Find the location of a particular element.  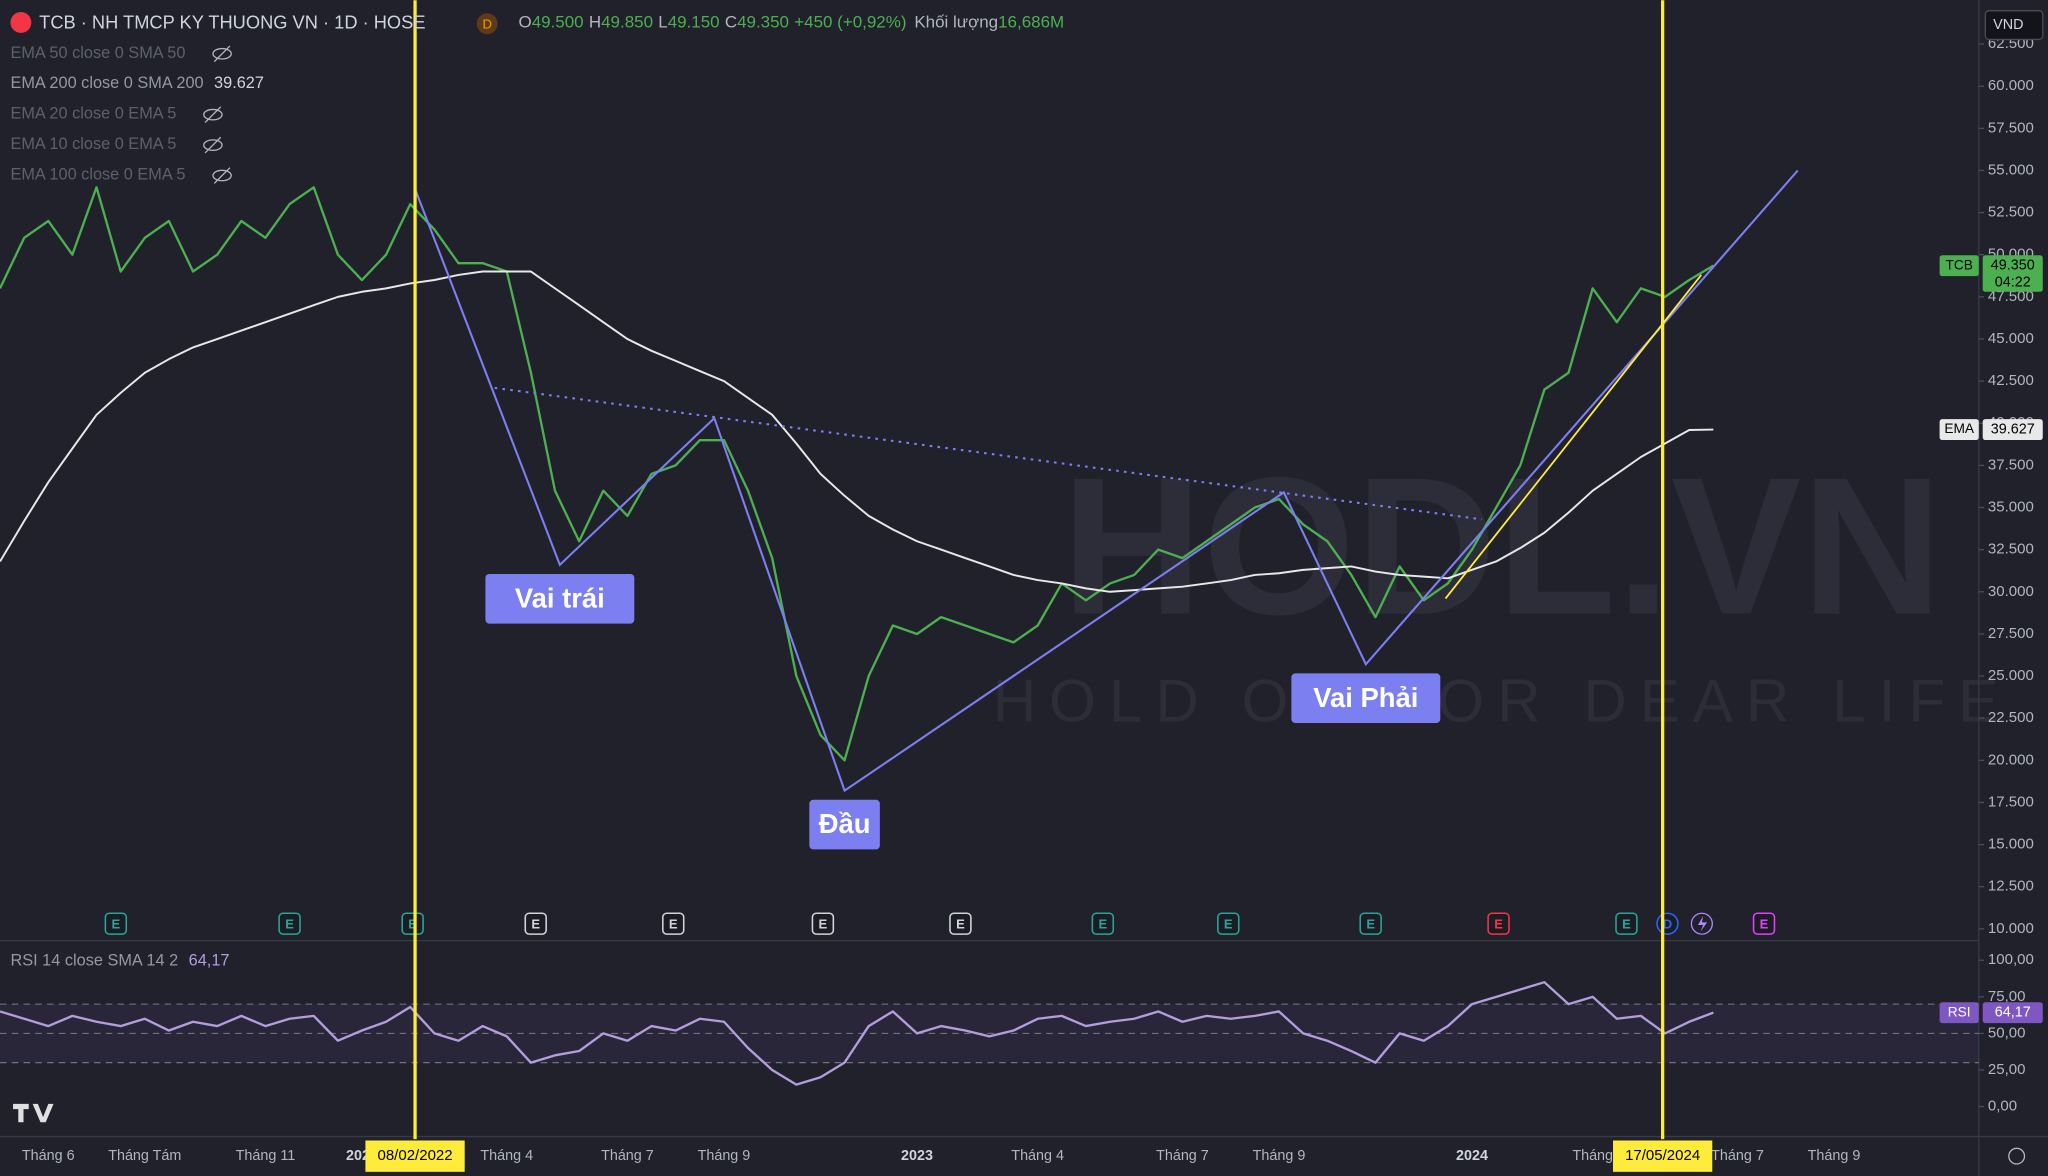

x-tick-label: Tháng is located at coordinates (1592, 1156).